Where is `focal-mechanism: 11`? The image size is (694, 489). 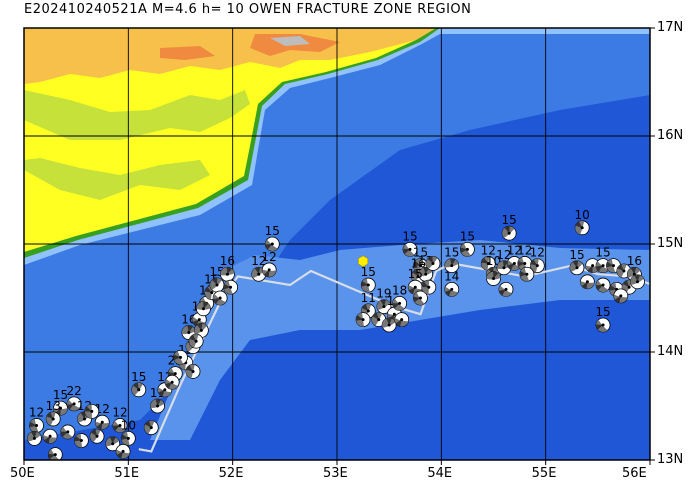 focal-mechanism: 11 is located at coordinates (157, 400).